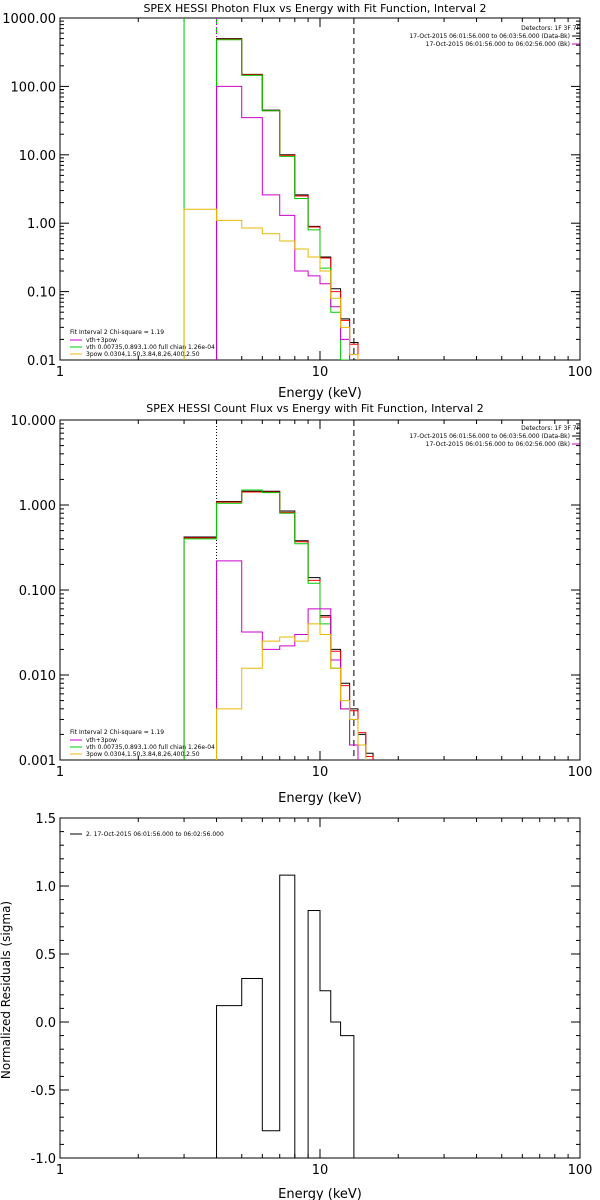 This screenshot has width=600, height=1200. Describe the element at coordinates (45, 955) in the screenshot. I see `residuals-y-tick-label: 0.5` at that location.